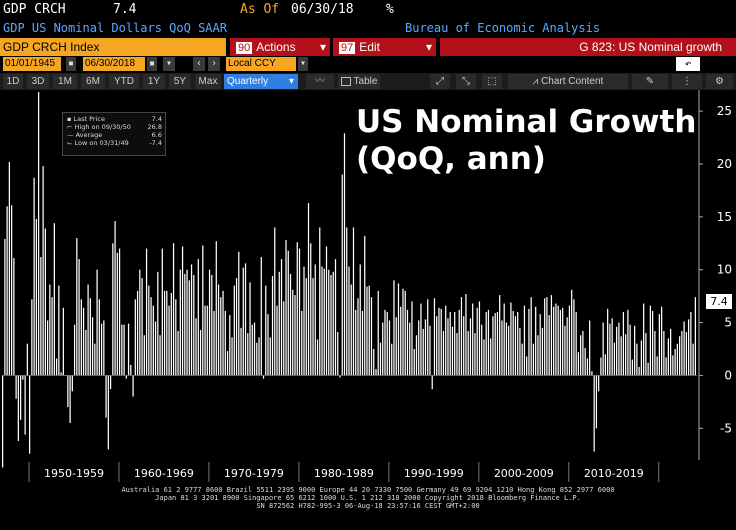  Describe the element at coordinates (180, 81) in the screenshot. I see `period-tab: 5Y` at that location.